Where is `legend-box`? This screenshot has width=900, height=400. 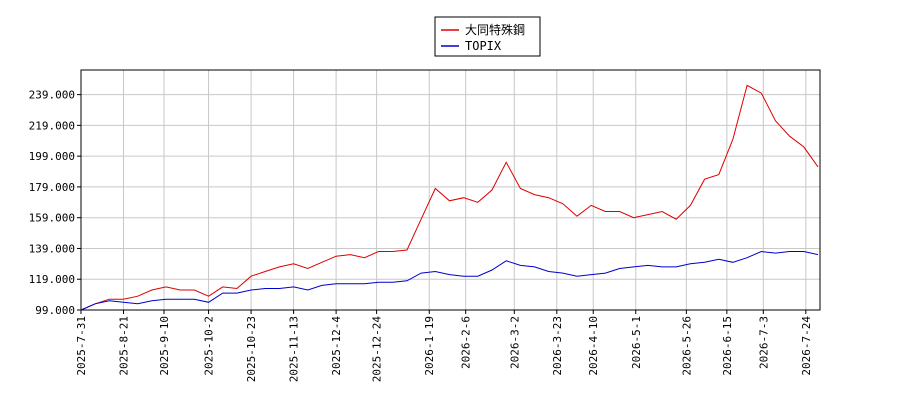 legend-box is located at coordinates (487, 36).